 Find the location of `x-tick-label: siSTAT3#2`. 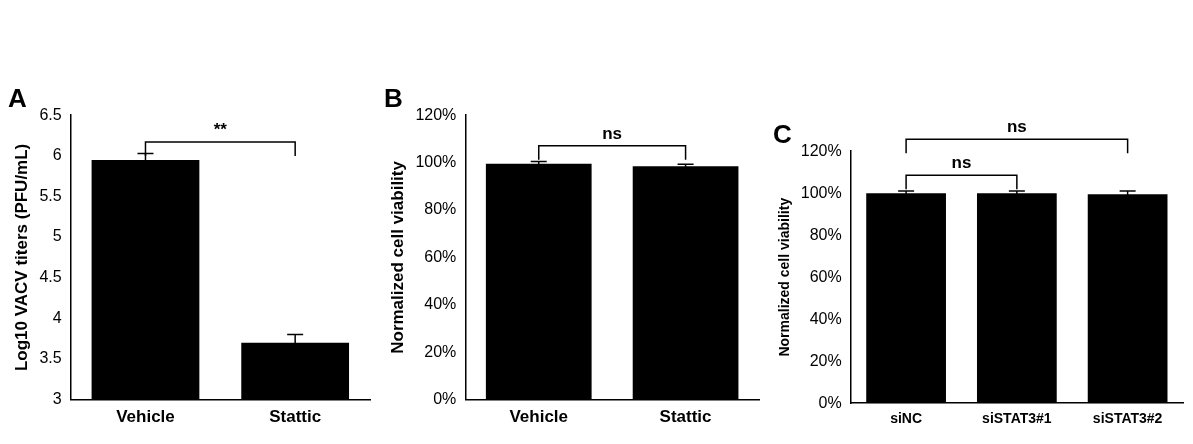

x-tick-label: siSTAT3#2 is located at coordinates (1127, 418).